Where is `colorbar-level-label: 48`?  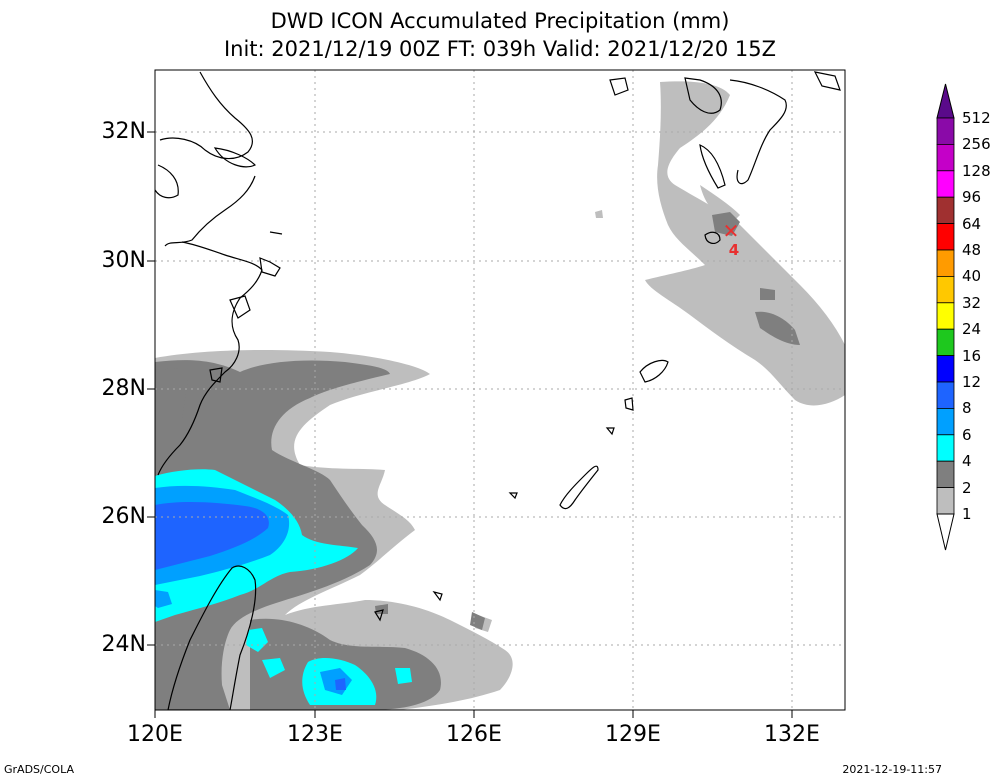 colorbar-level-label: 48 is located at coordinates (972, 250).